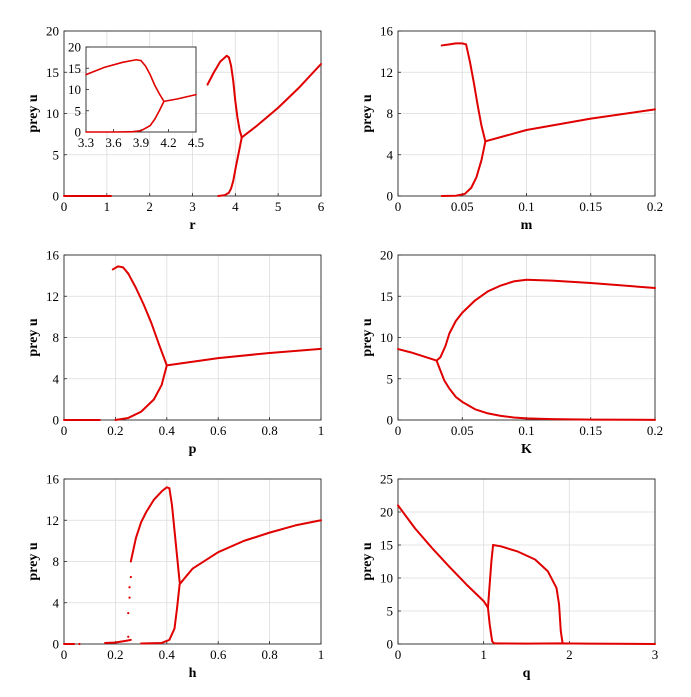 This screenshot has width=691, height=697. What do you see at coordinates (192, 206) in the screenshot?
I see `x-tick-label: 3` at bounding box center [192, 206].